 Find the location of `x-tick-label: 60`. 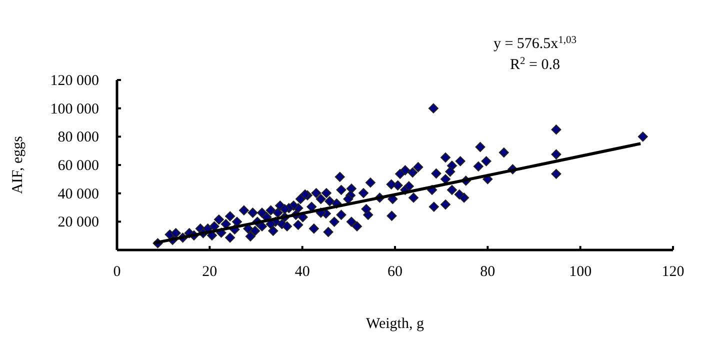

x-tick-label: 60 is located at coordinates (395, 272).